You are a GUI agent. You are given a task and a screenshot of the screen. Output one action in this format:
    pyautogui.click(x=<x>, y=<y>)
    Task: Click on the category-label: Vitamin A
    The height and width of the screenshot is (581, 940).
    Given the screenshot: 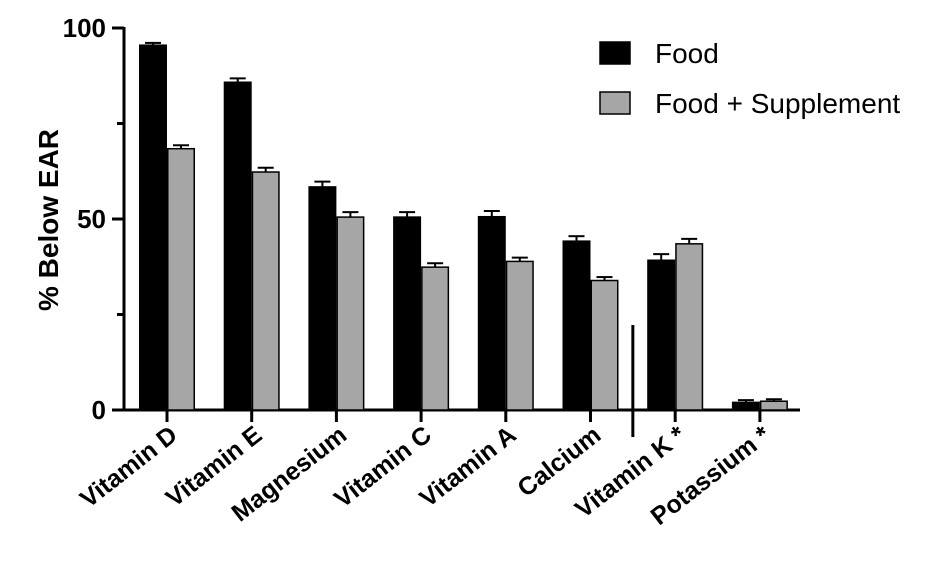 What is the action you would take?
    pyautogui.click(x=467, y=467)
    